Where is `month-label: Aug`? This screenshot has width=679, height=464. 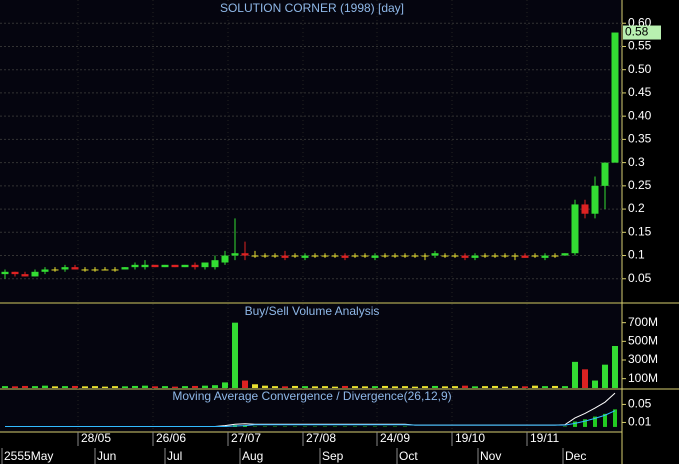 month-label: Aug is located at coordinates (252, 456).